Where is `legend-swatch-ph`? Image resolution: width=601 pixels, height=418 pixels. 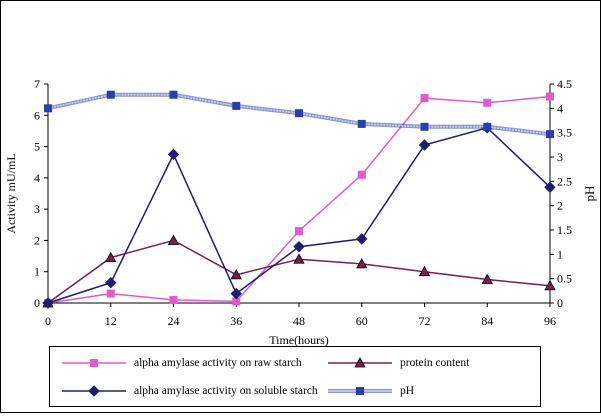 legend-swatch-ph is located at coordinates (360, 391).